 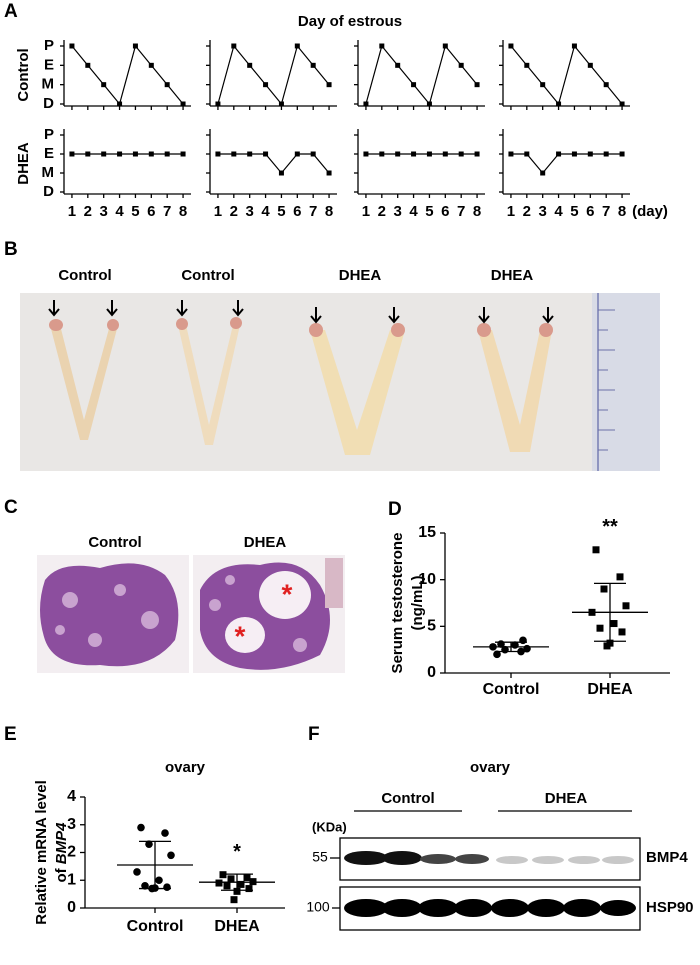 I want to click on blot, so click(x=490, y=884).